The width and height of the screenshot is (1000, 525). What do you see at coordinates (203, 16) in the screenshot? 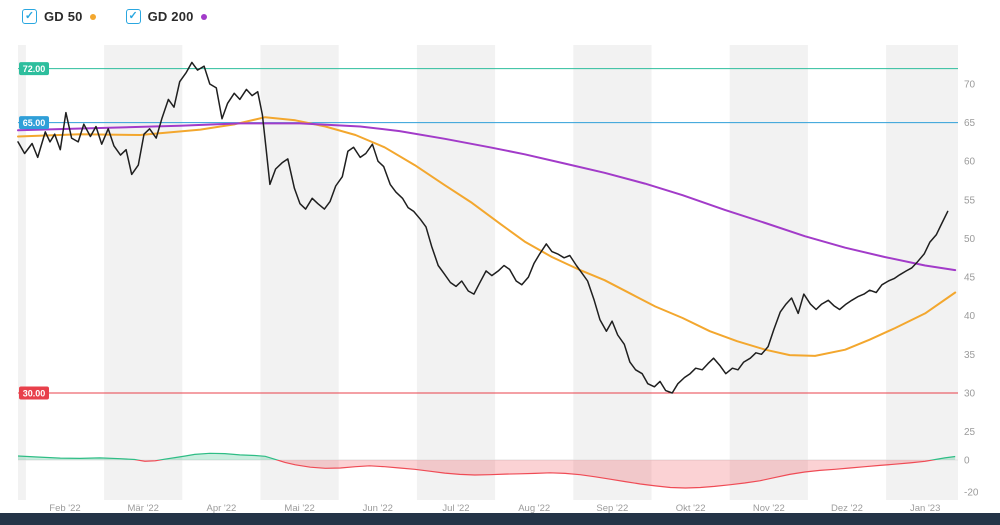
I see `gd200-color-dot` at bounding box center [203, 16].